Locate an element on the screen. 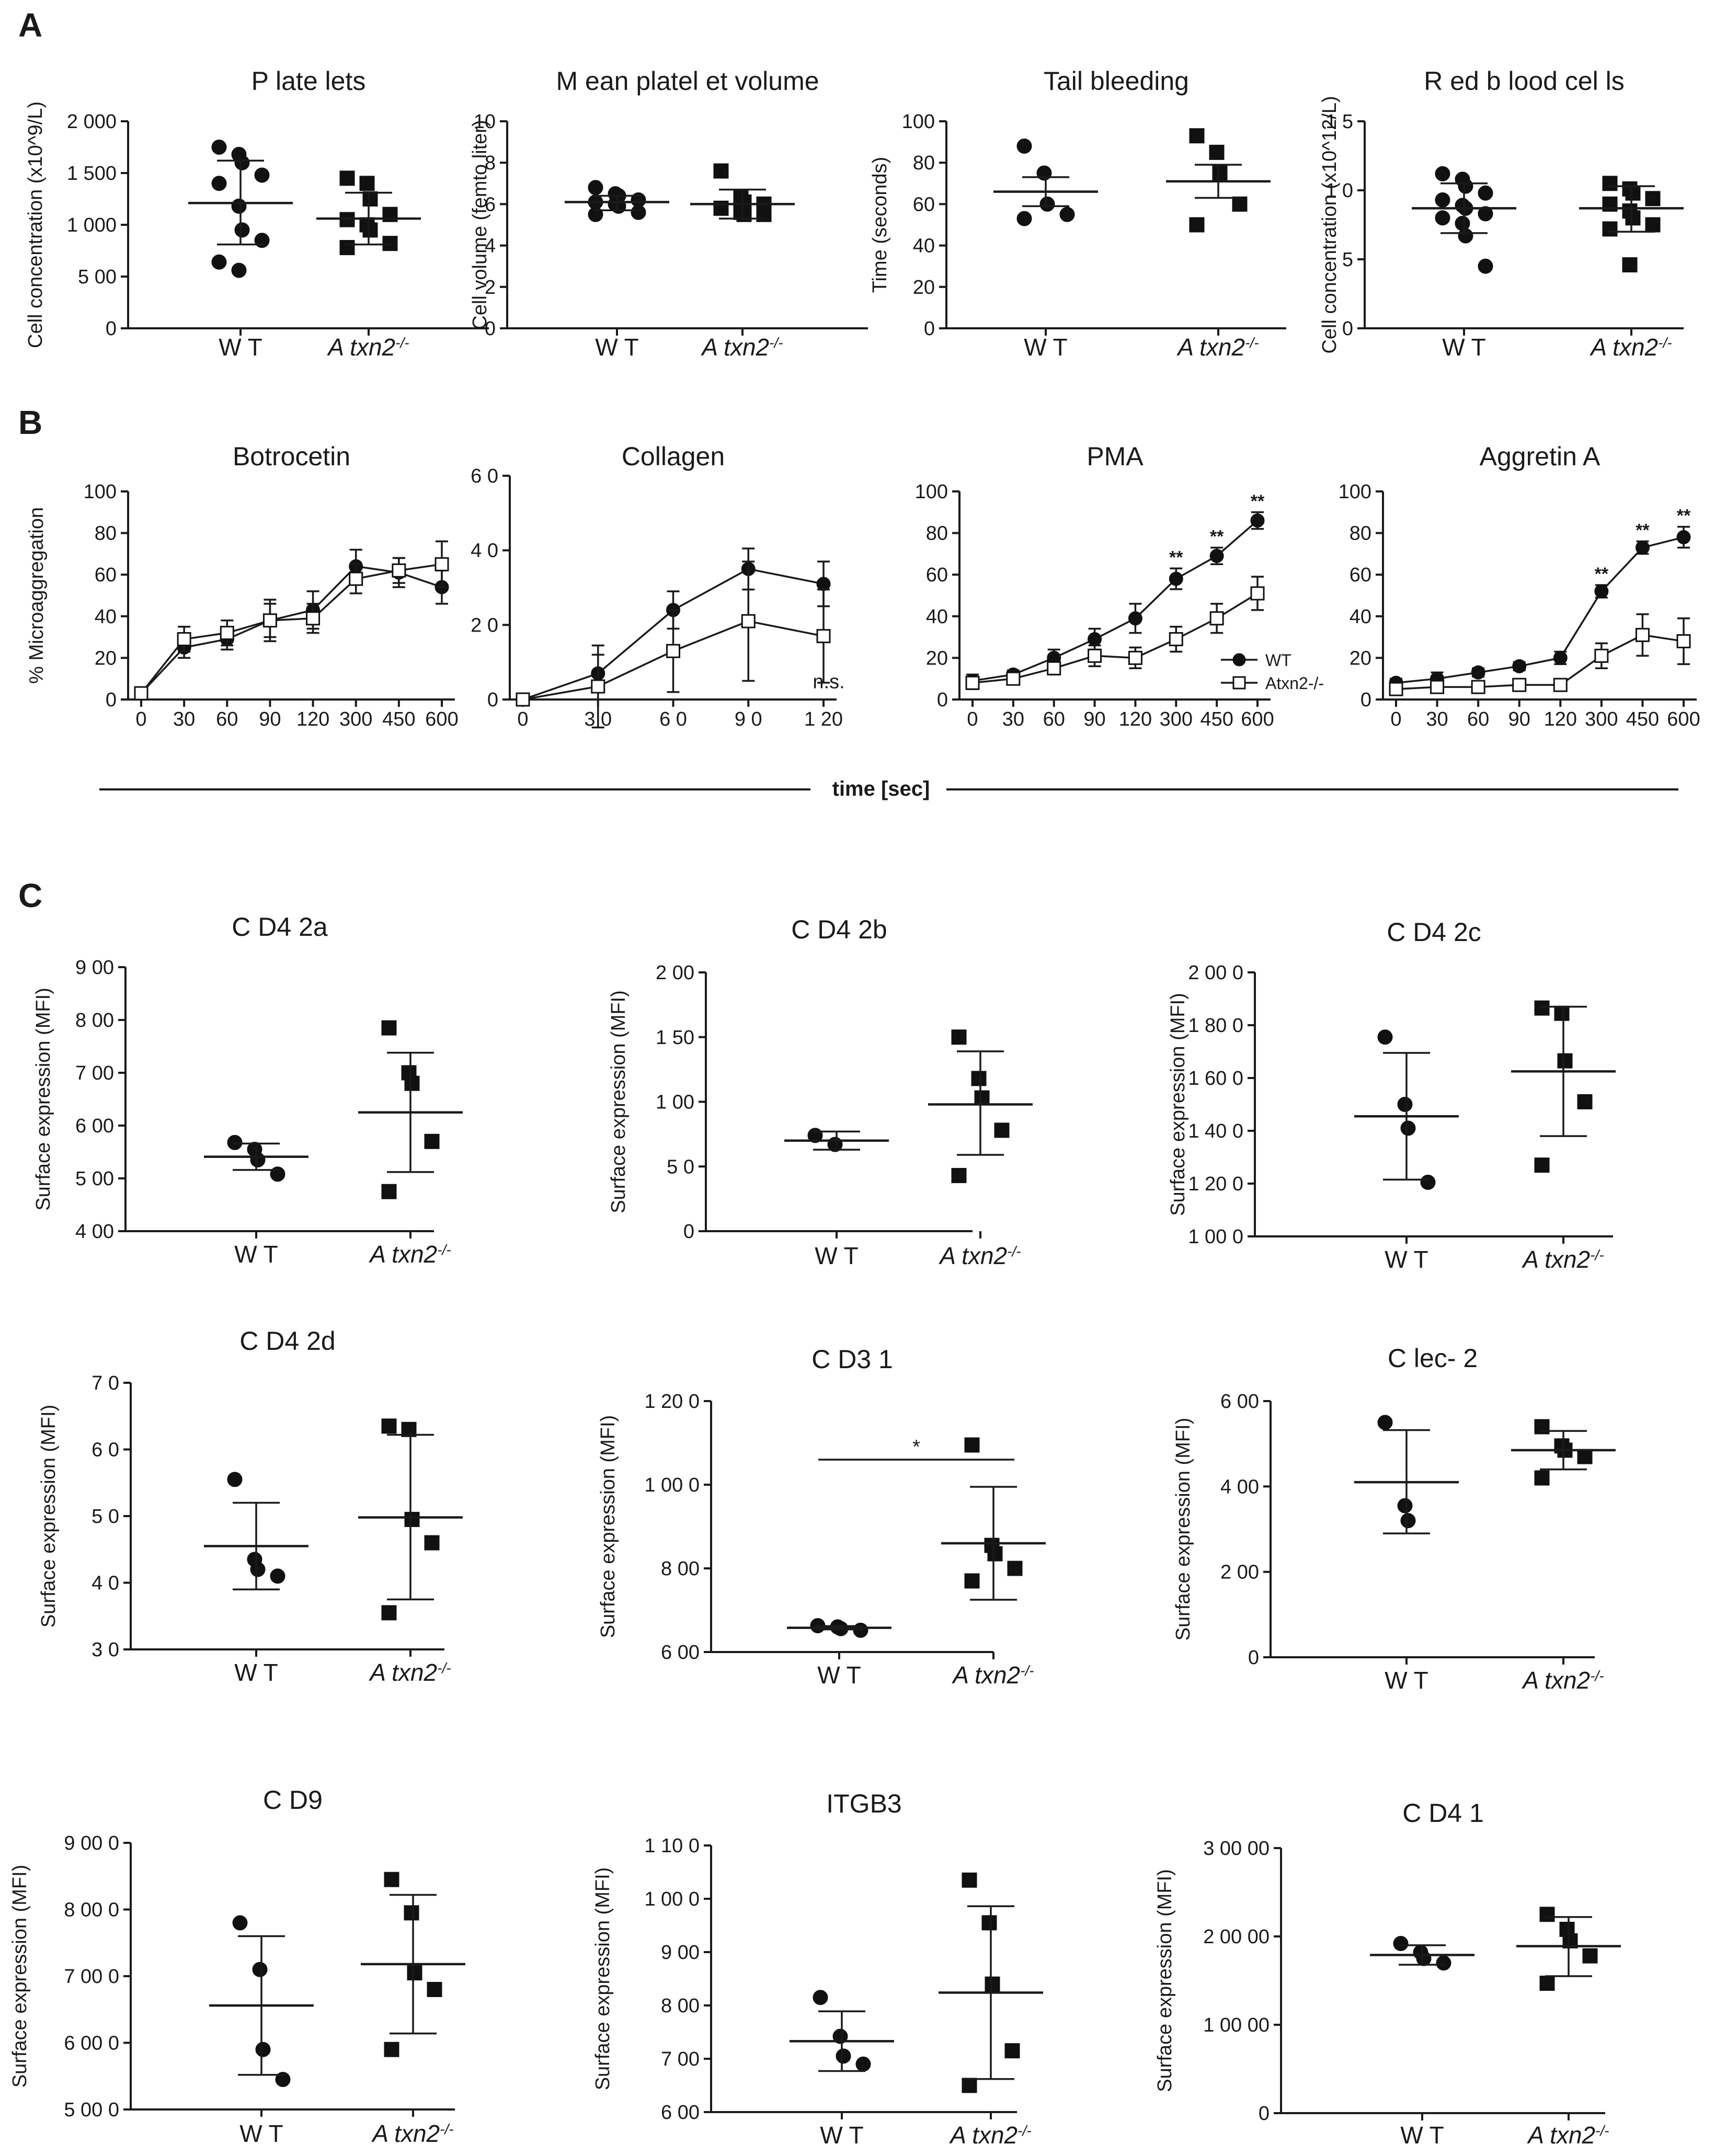  y-tick-label: 6 0 is located at coordinates (484, 476).